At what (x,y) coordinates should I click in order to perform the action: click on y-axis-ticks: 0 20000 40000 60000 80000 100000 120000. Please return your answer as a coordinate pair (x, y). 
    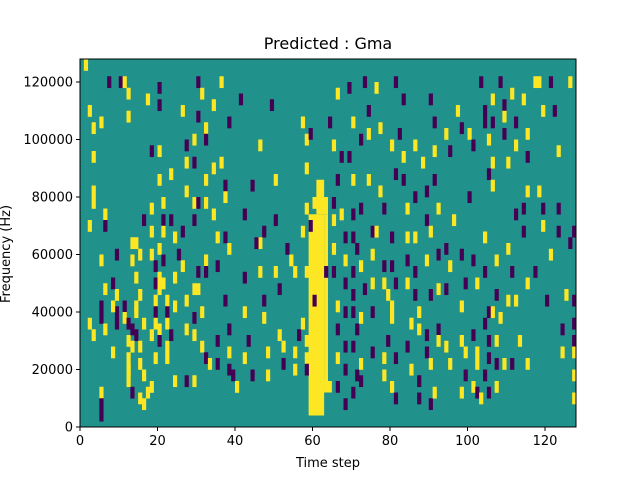
    Looking at the image, I should click on (51, 256).